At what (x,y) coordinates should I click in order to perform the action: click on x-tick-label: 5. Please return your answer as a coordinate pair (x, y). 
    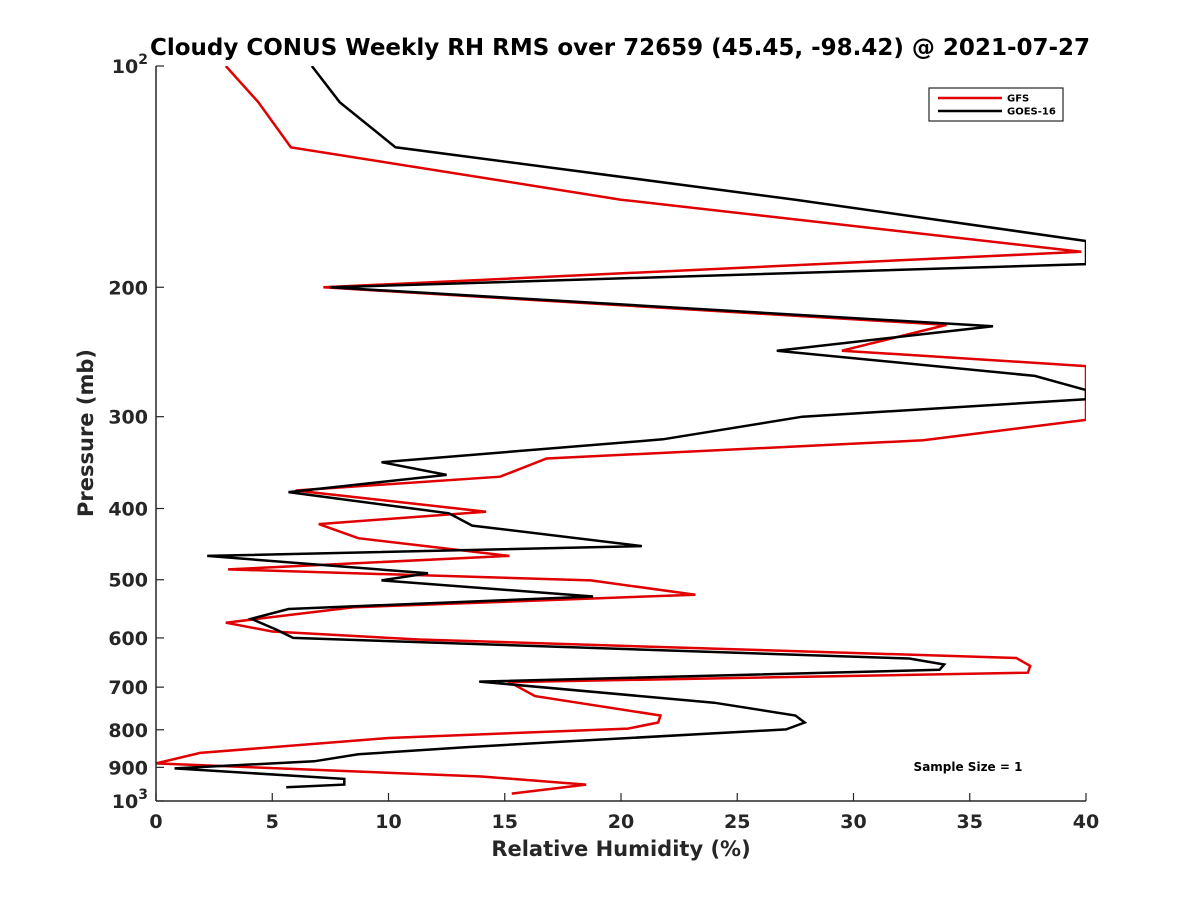
    Looking at the image, I should click on (272, 822).